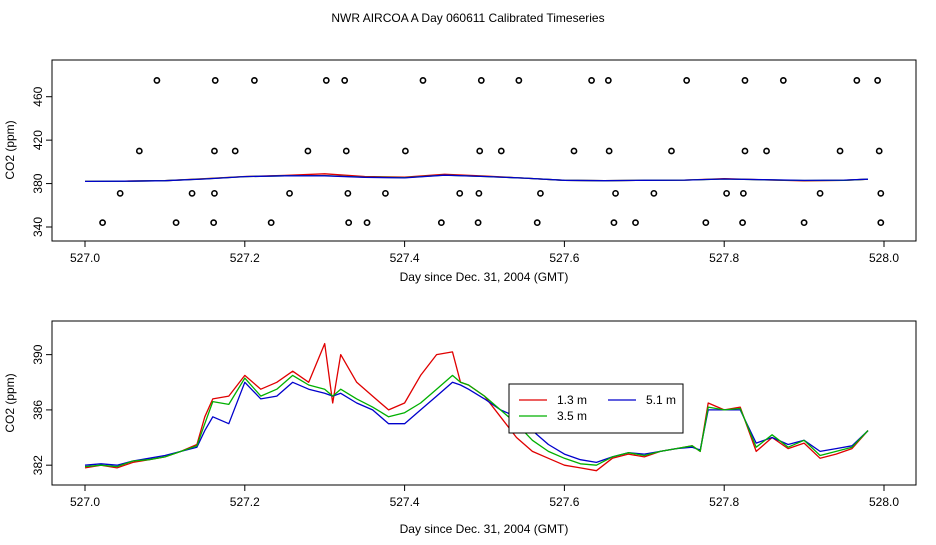 The image size is (936, 545). What do you see at coordinates (884, 502) in the screenshot?
I see `bottom-x-tick-label: 528.0` at bounding box center [884, 502].